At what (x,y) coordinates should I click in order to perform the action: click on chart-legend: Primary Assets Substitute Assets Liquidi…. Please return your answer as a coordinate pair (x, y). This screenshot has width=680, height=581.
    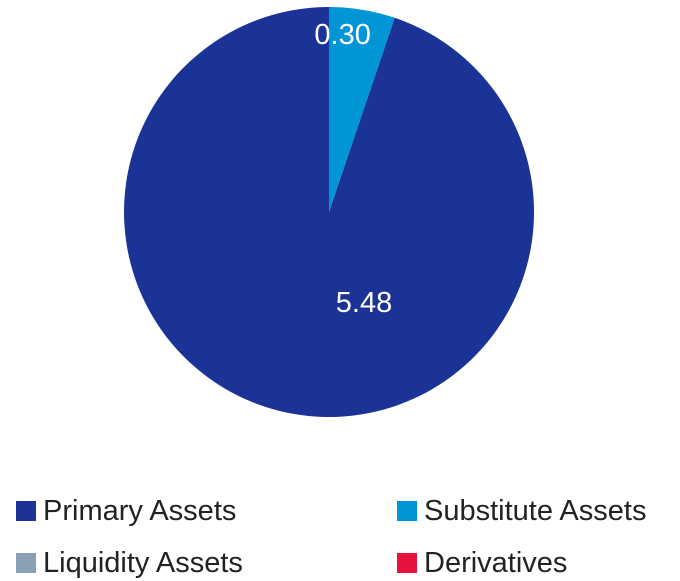
    Looking at the image, I should click on (348, 537).